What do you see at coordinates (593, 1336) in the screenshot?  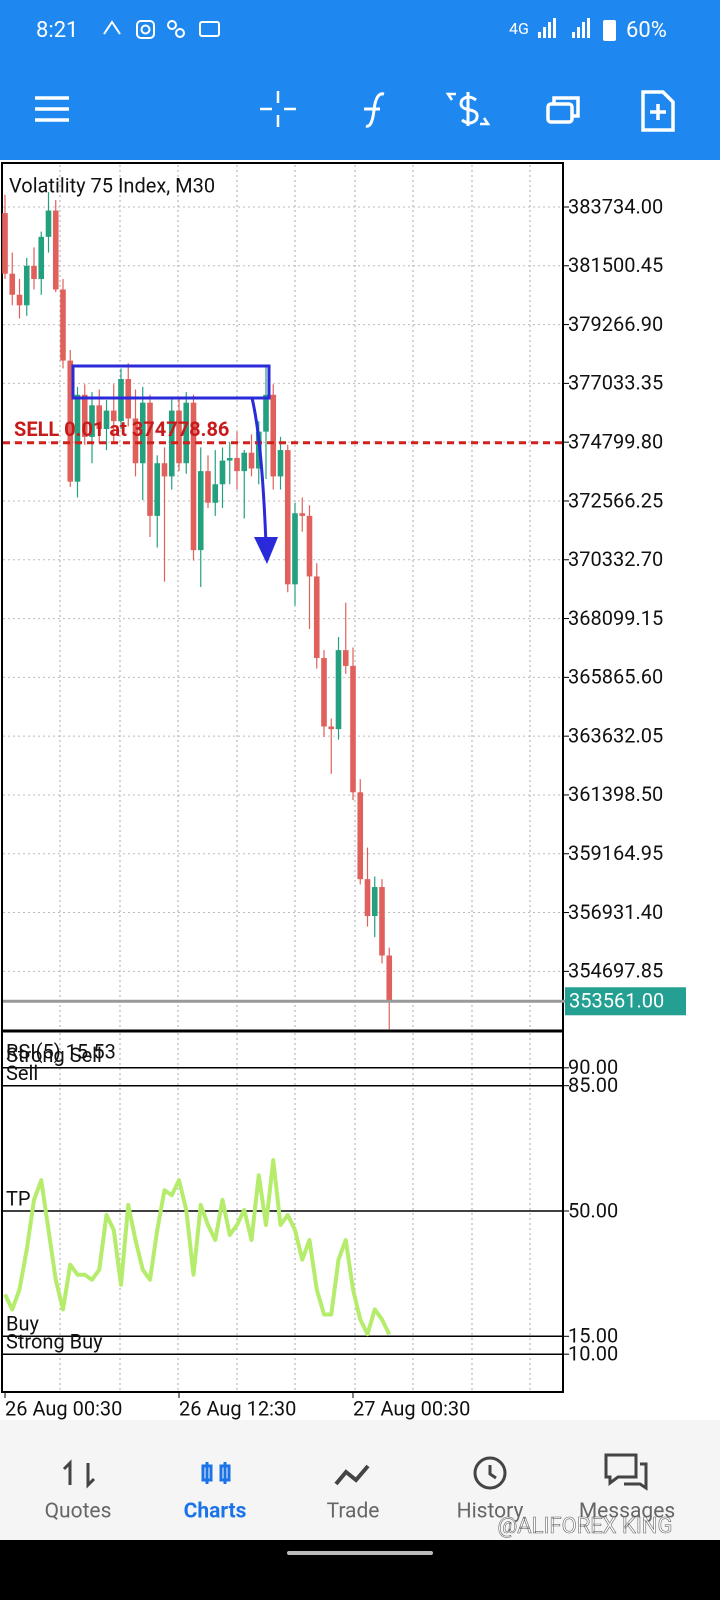 I see `y-tick-label: 15.00` at bounding box center [593, 1336].